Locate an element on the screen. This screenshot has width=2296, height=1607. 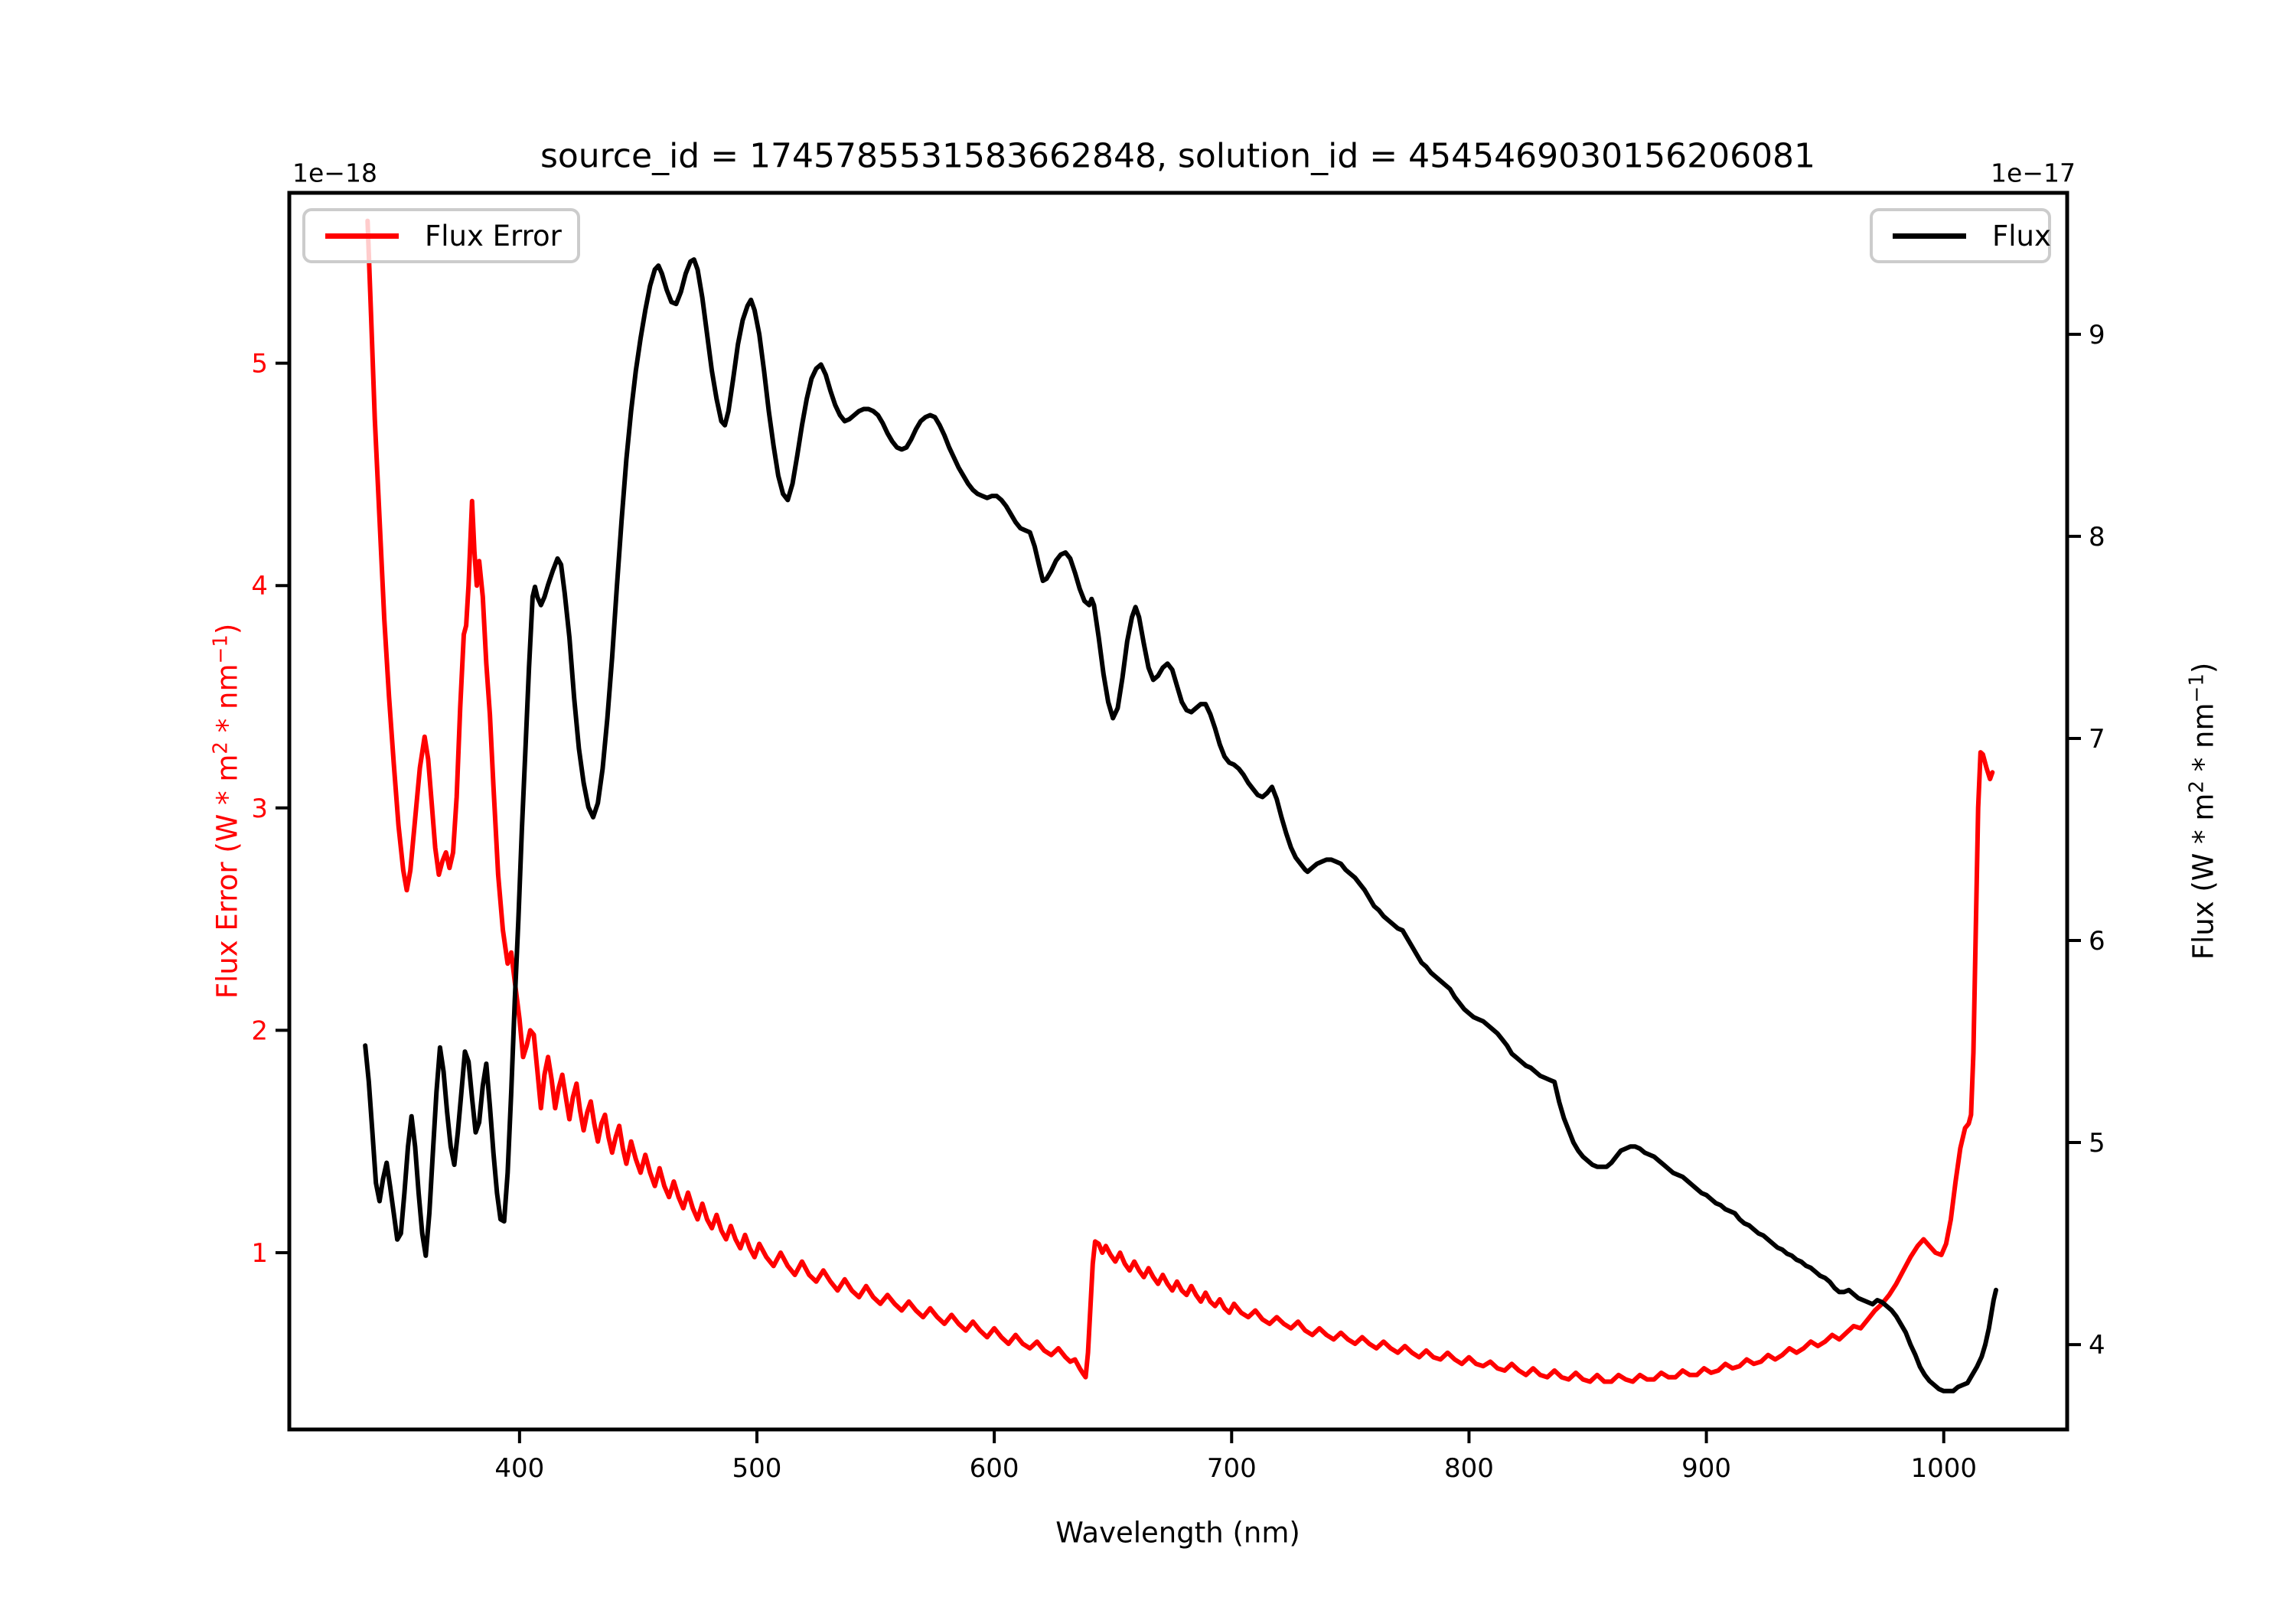
left-axis-label-supminus1: −1 is located at coordinates (221, 649).